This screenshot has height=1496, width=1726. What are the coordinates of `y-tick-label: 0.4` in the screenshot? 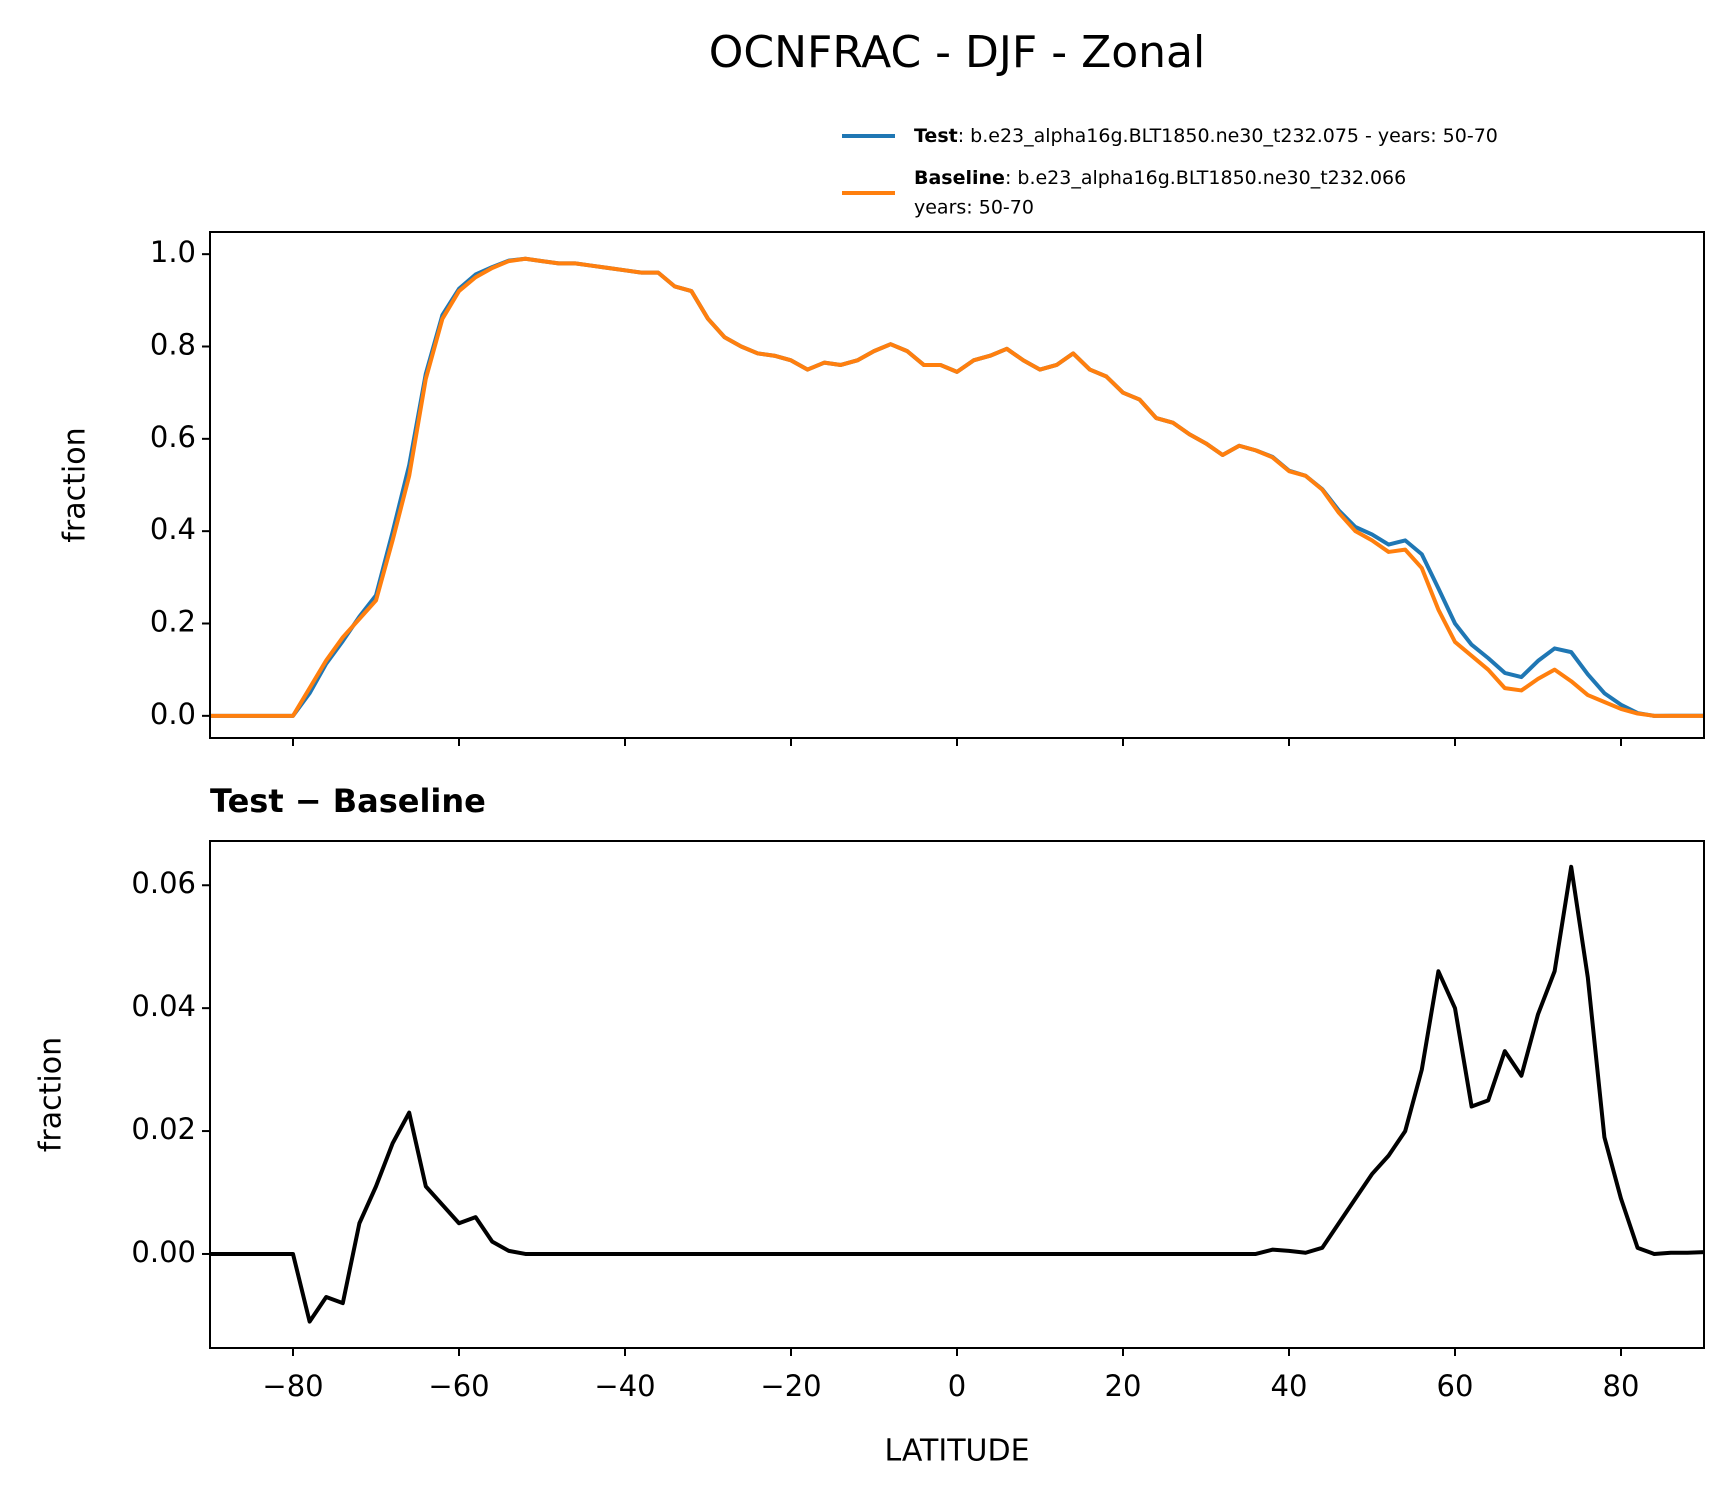 It's located at (173, 529).